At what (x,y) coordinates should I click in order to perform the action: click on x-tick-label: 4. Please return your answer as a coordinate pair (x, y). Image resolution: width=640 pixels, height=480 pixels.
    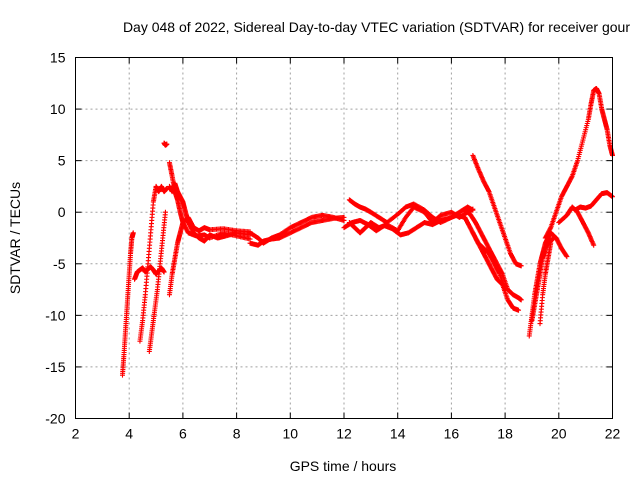
    Looking at the image, I should click on (129, 434).